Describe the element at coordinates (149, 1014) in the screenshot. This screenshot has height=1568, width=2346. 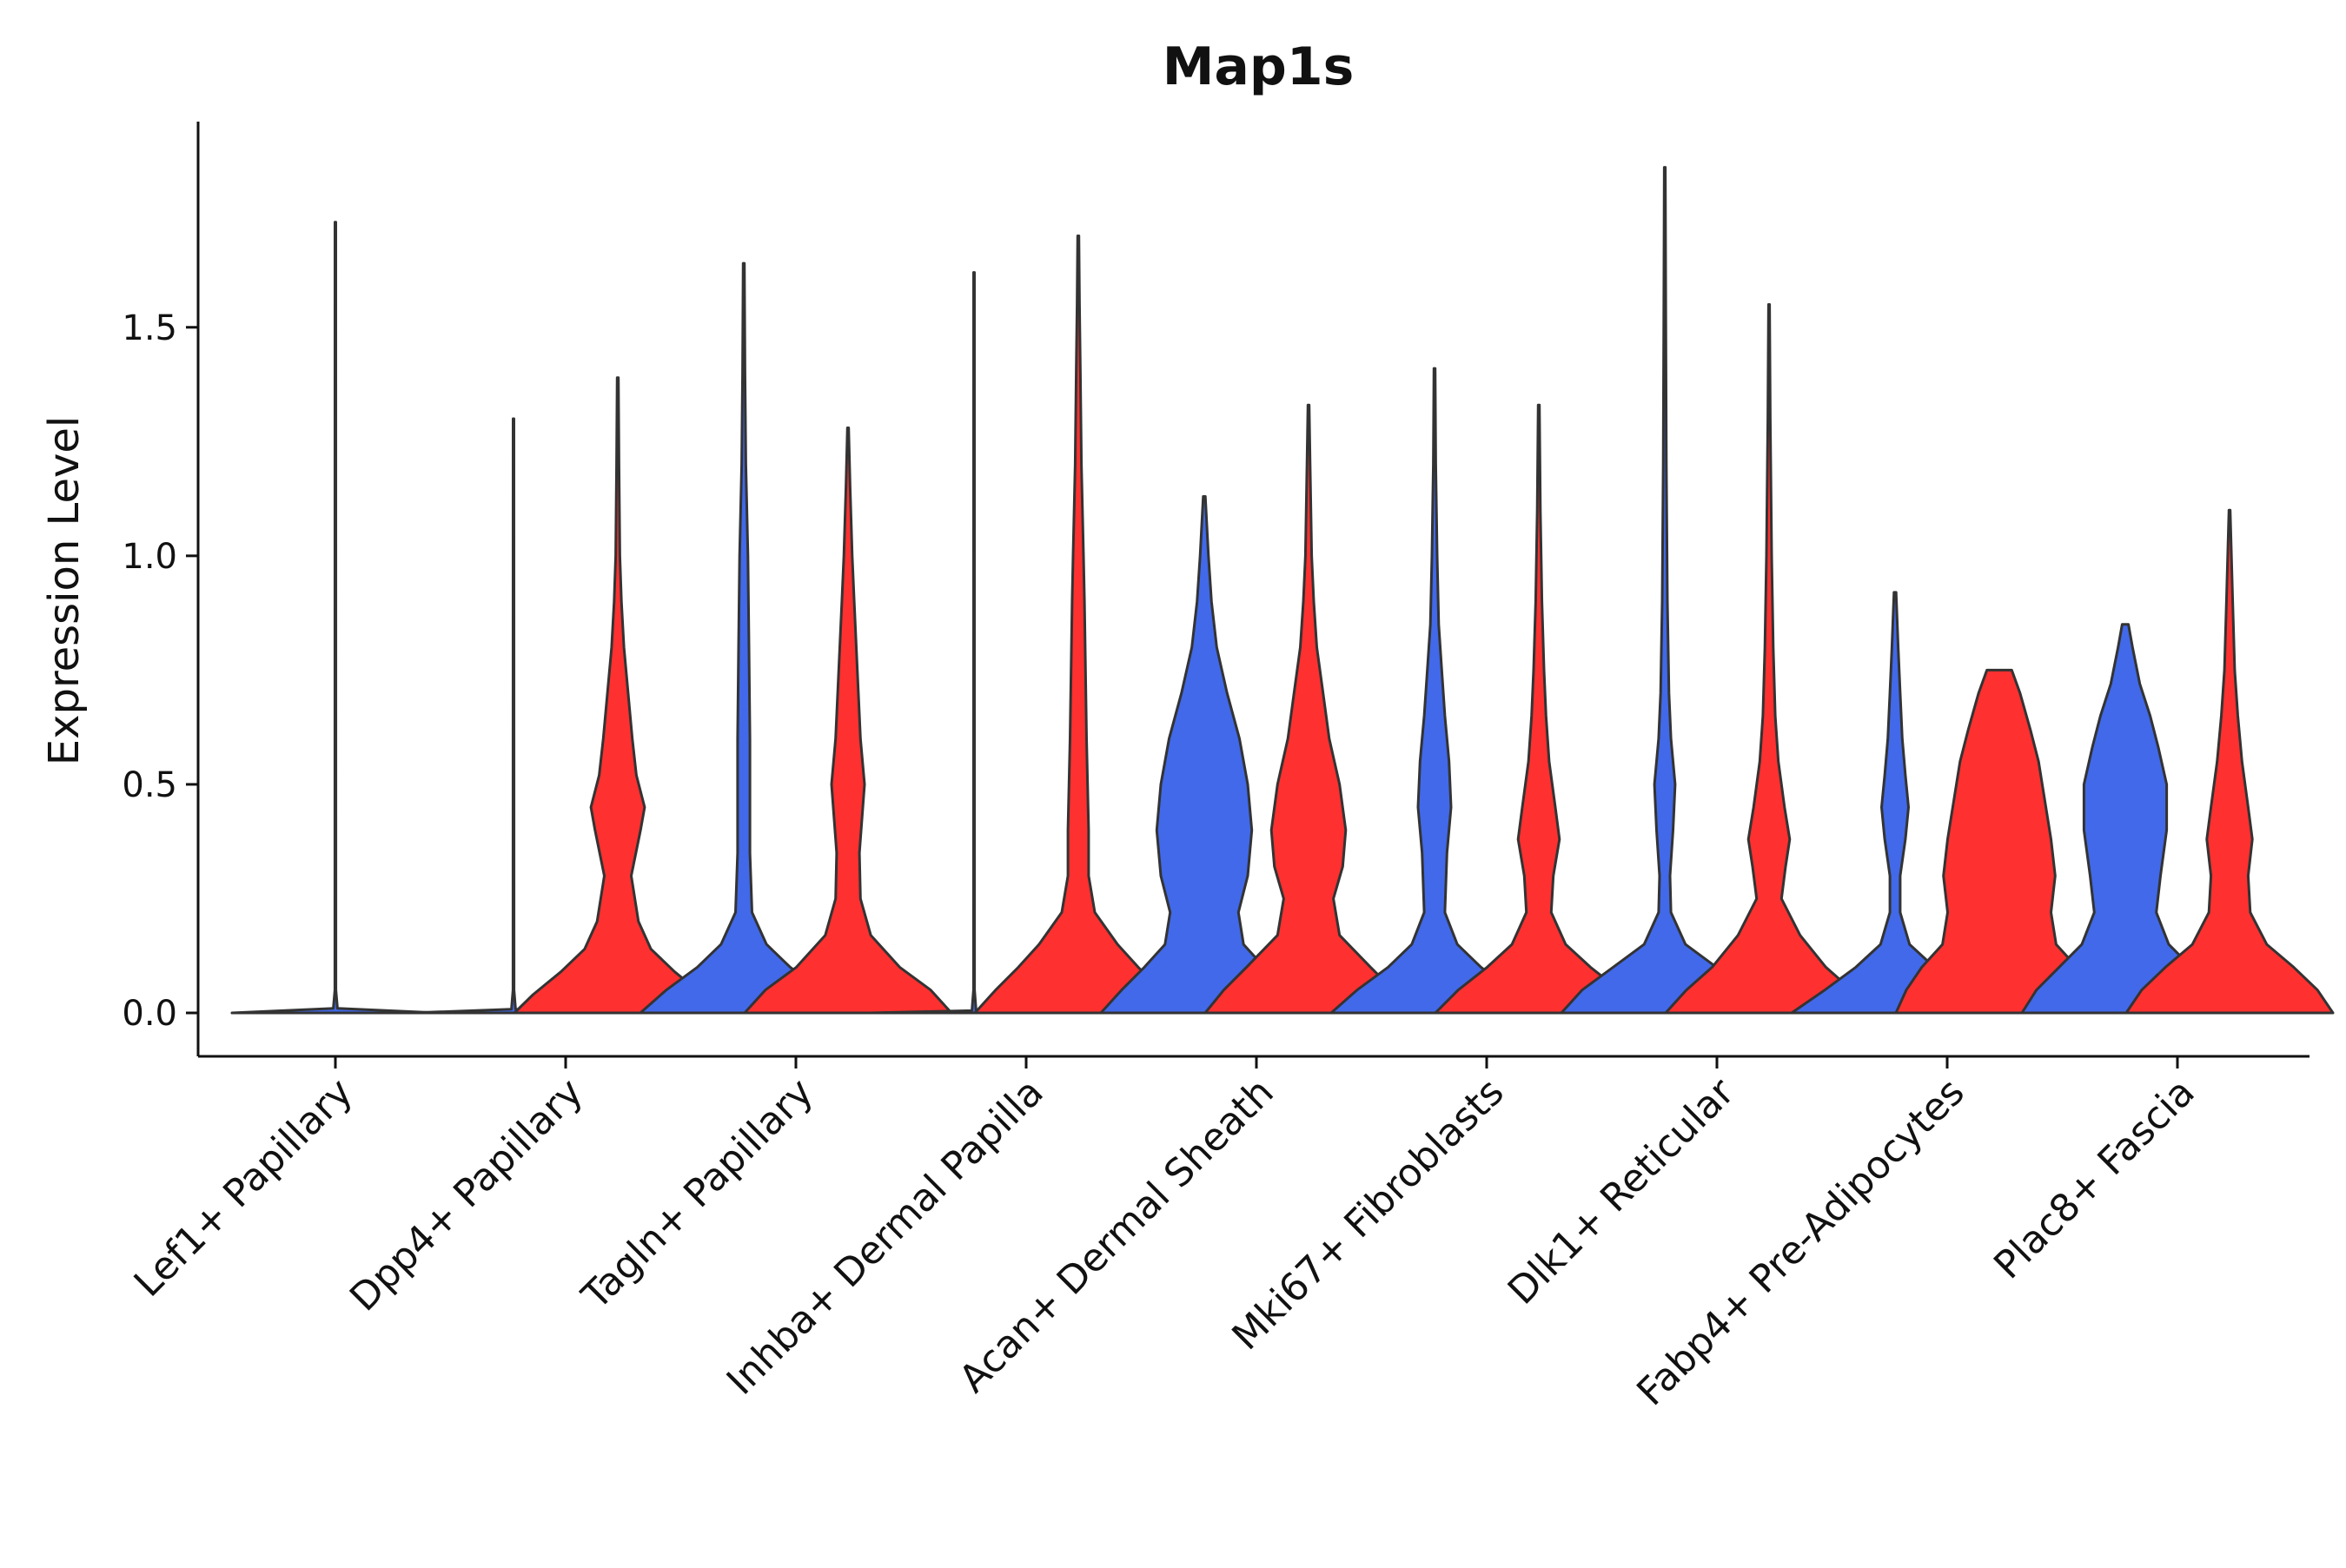
I see `y-tick-label: 0.0` at that location.